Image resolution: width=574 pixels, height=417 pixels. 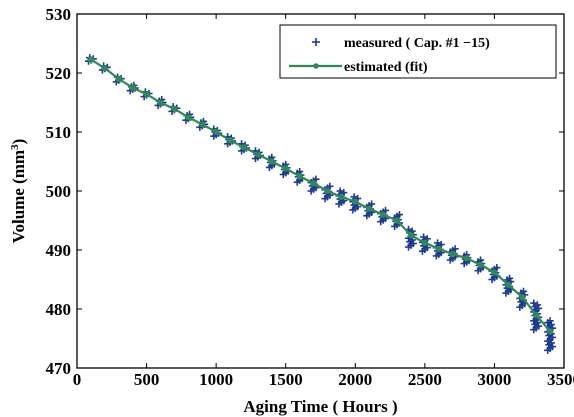 I want to click on y-tick-label: 480, so click(x=59, y=309).